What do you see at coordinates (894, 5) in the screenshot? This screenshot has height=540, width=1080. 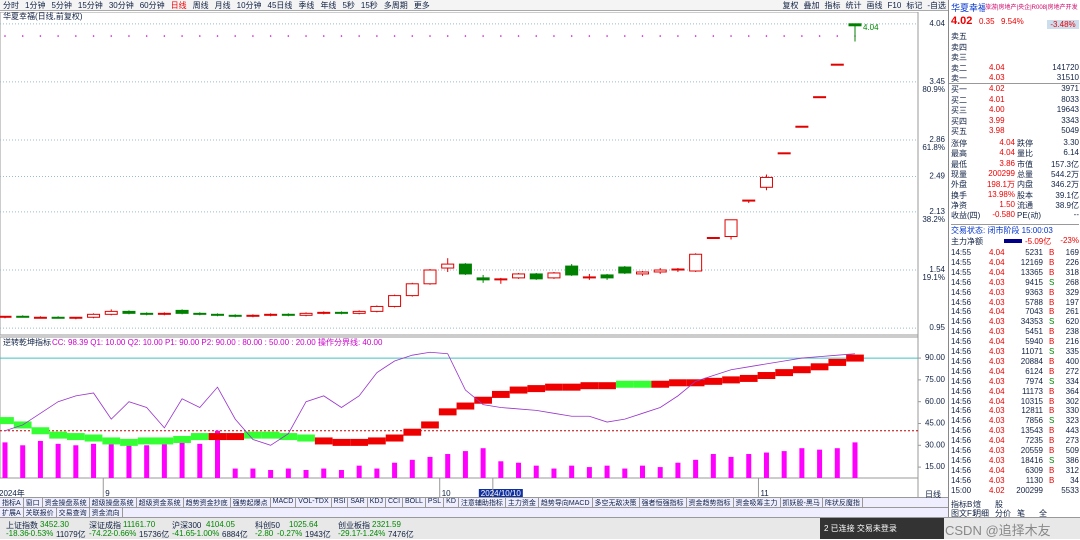 I see `tool-button: F10` at bounding box center [894, 5].